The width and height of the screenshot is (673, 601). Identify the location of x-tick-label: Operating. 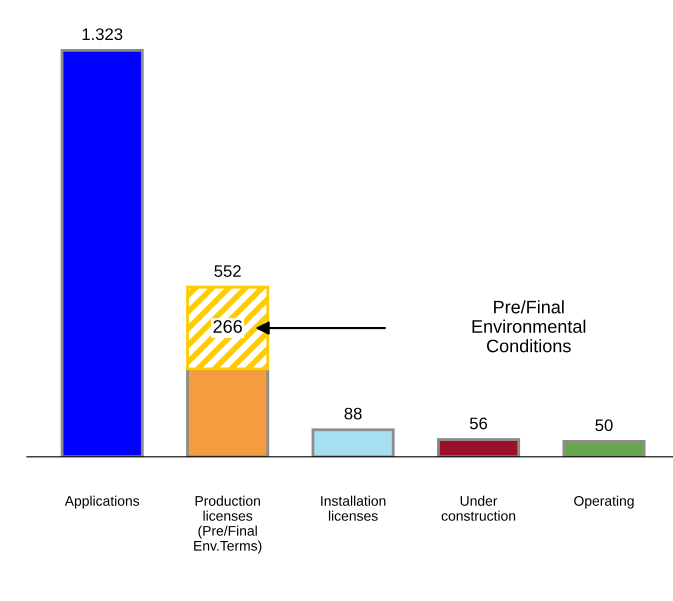
(604, 502).